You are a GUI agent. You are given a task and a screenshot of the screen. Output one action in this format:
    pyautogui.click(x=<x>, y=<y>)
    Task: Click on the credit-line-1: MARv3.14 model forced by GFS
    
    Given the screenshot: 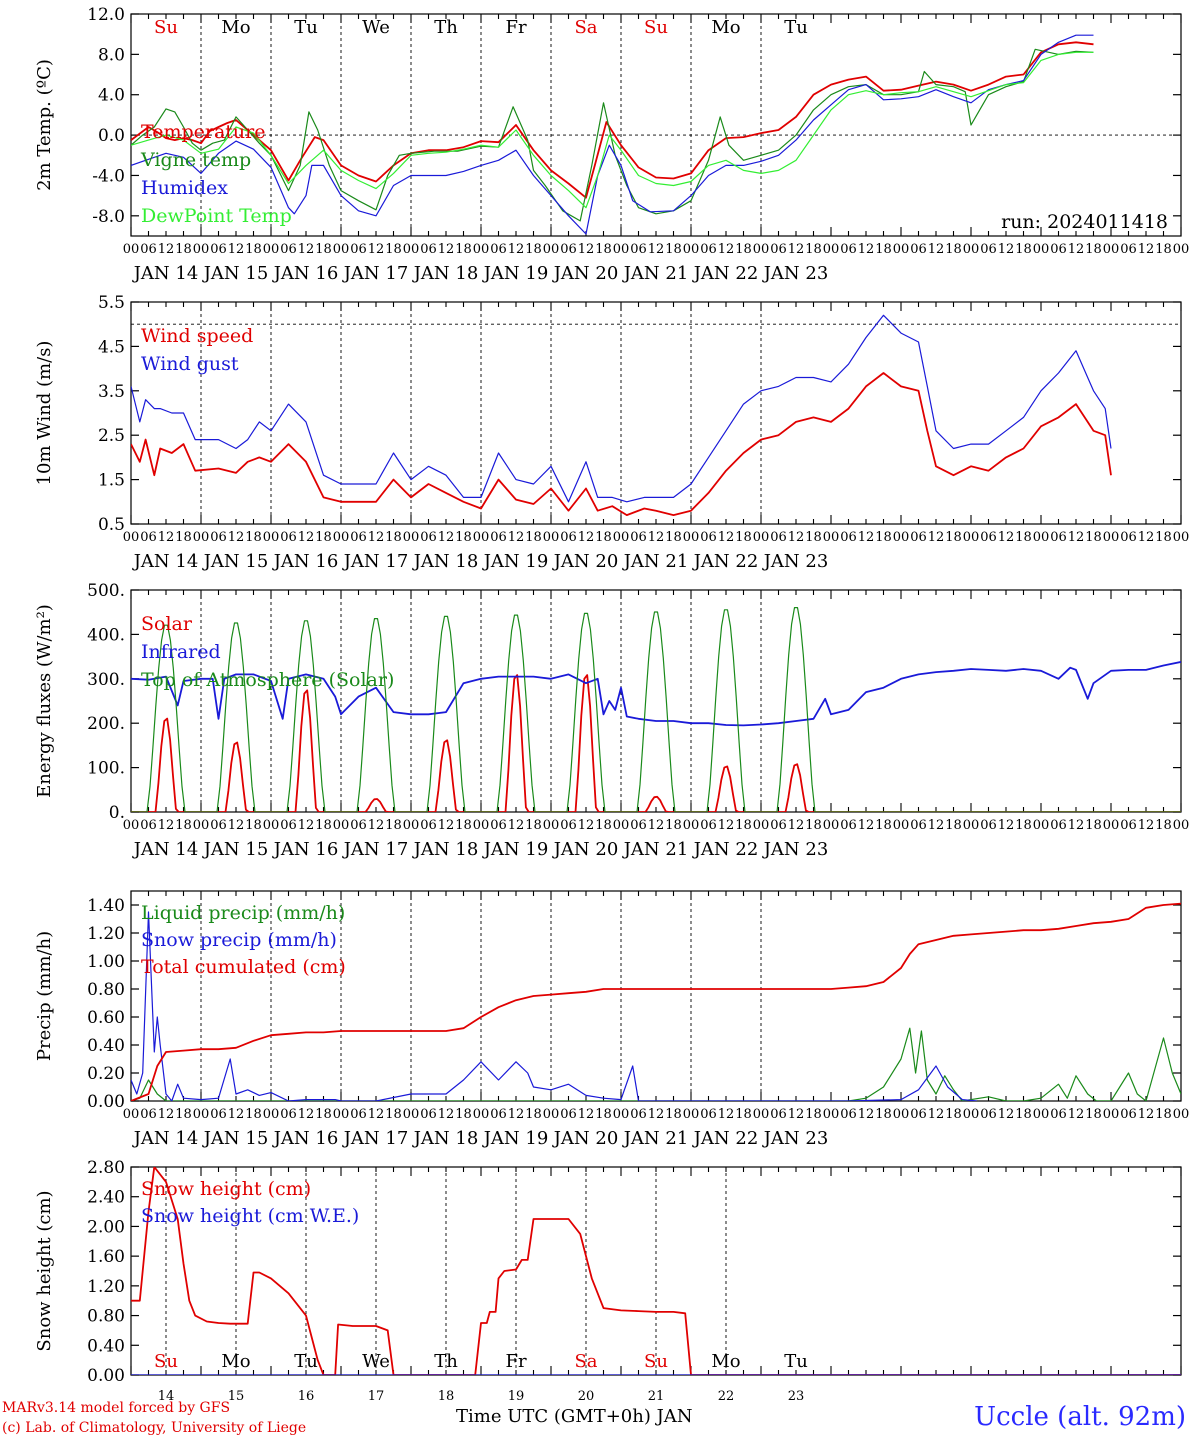 What is the action you would take?
    pyautogui.click(x=116, y=1408)
    